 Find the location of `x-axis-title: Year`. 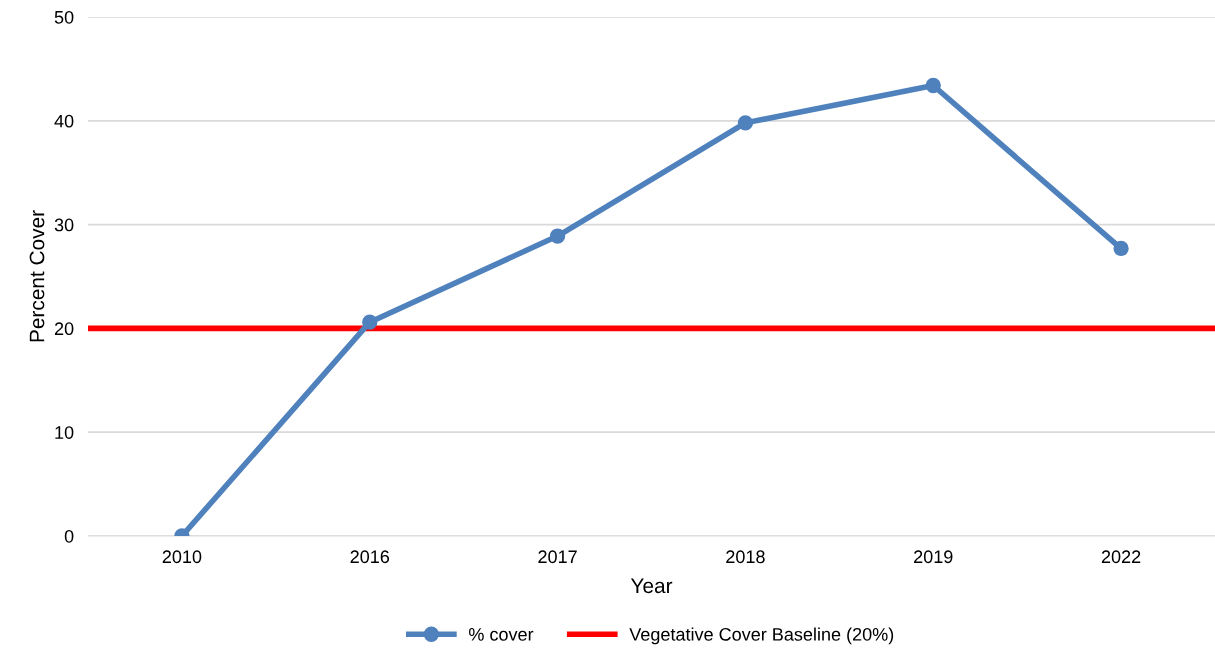

x-axis-title: Year is located at coordinates (651, 586).